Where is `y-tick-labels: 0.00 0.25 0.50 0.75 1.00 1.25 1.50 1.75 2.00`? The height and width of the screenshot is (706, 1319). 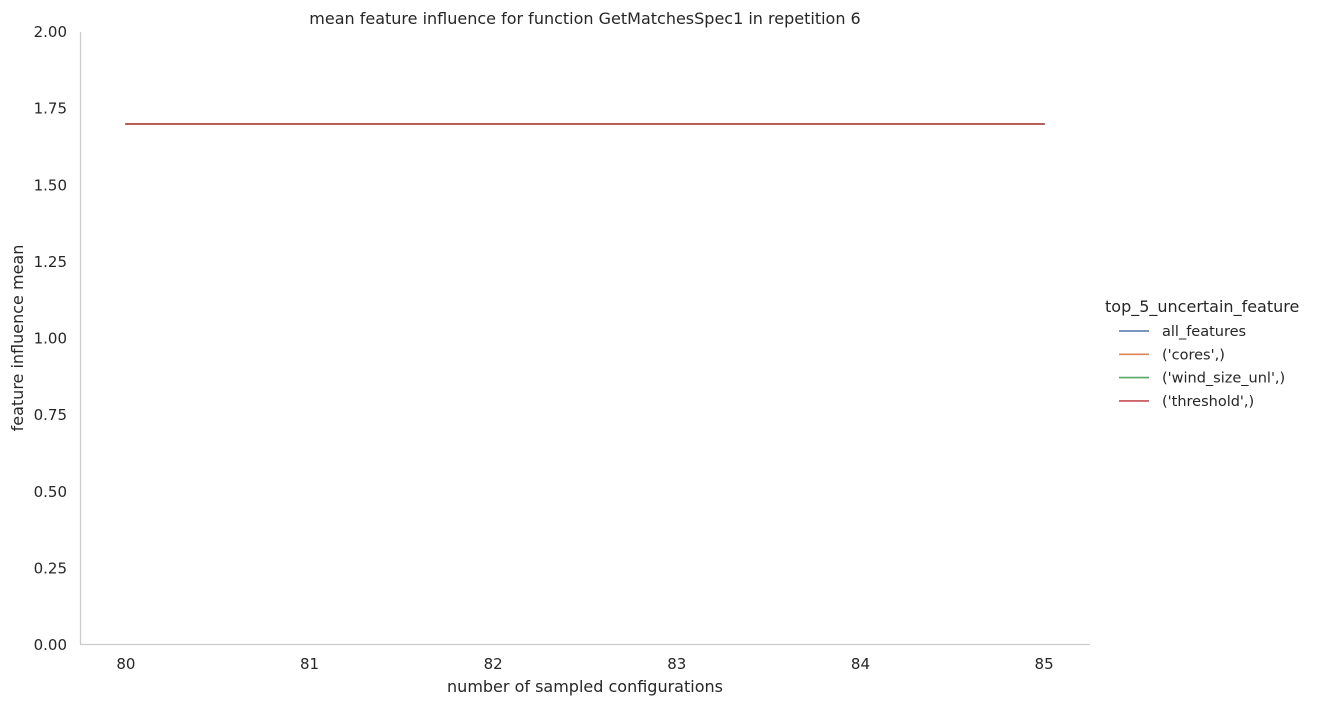
y-tick-labels: 0.00 0.25 0.50 0.75 1.00 1.25 1.50 1.75 2.00 is located at coordinates (50, 338).